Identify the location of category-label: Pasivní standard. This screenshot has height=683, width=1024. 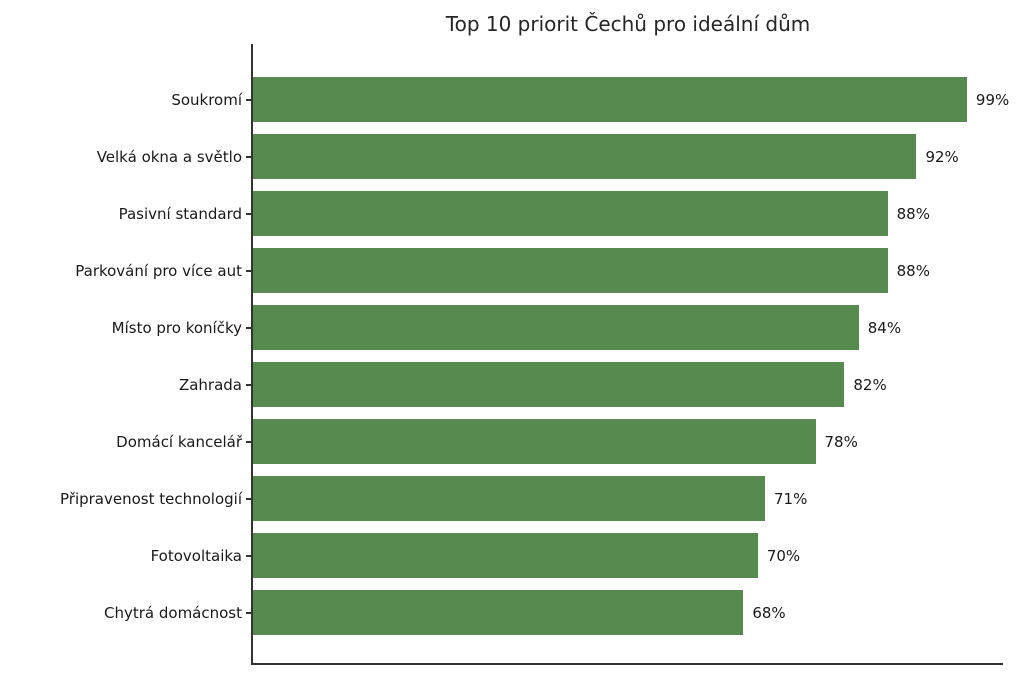
(180, 213).